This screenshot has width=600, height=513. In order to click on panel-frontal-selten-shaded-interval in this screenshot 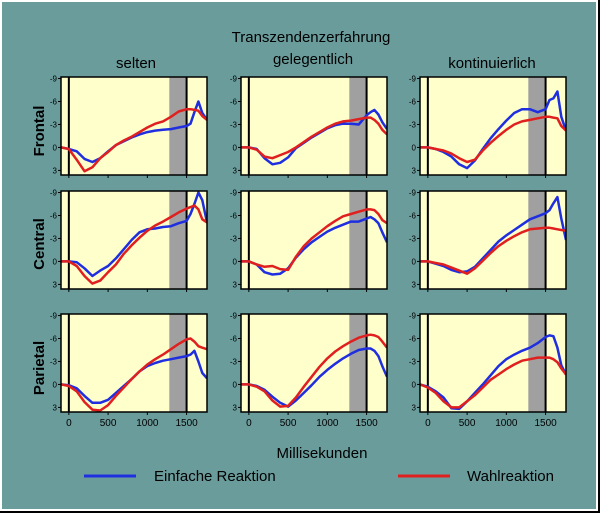, I will do `click(178, 126)`.